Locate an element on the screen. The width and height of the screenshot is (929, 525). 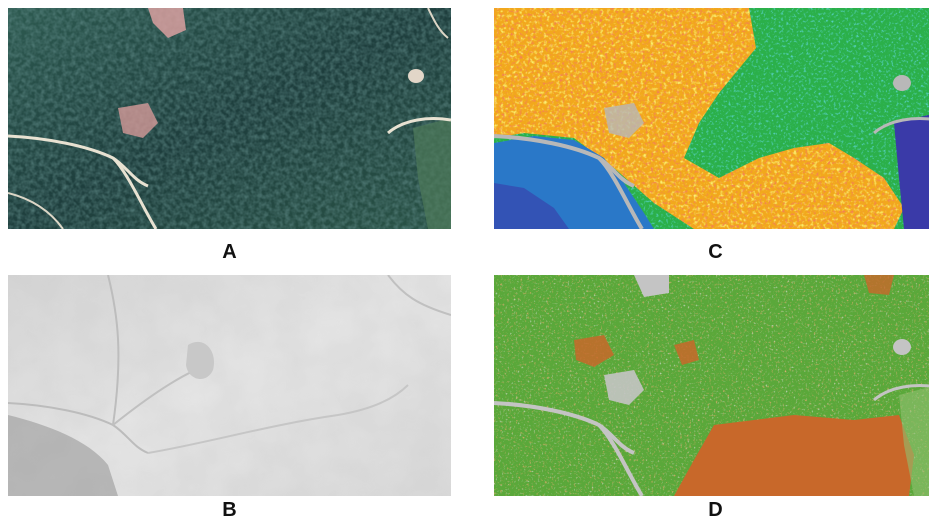
c-gap-clearing is located at coordinates (624, 120).